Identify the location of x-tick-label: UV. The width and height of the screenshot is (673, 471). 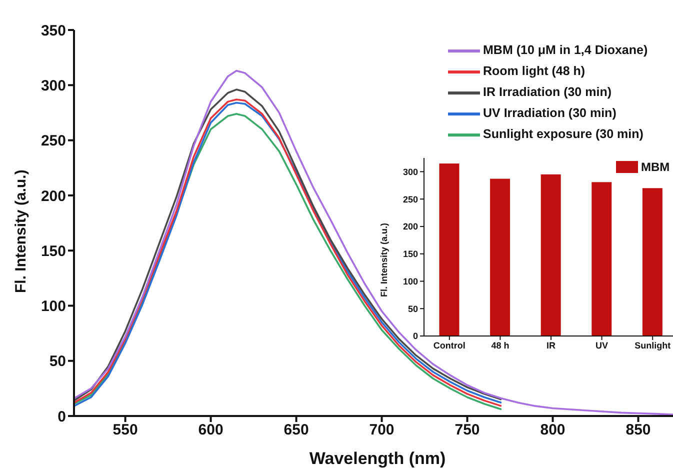
(602, 345).